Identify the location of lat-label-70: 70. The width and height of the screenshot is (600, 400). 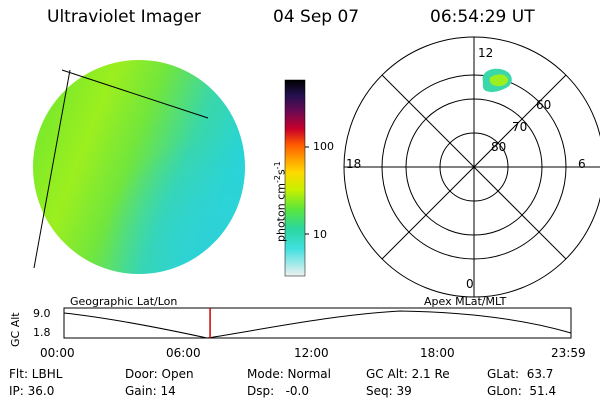
(520, 127).